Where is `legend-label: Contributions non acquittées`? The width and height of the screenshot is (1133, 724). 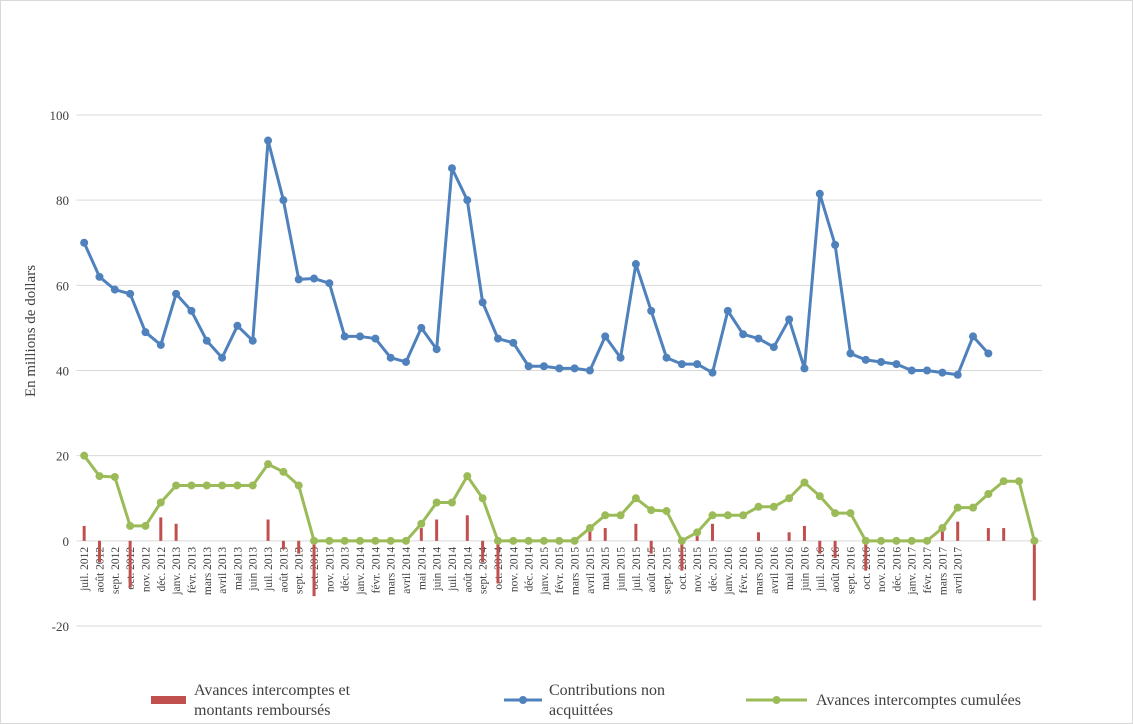 legend-label: Contributions non acquittées is located at coordinates (607, 700).